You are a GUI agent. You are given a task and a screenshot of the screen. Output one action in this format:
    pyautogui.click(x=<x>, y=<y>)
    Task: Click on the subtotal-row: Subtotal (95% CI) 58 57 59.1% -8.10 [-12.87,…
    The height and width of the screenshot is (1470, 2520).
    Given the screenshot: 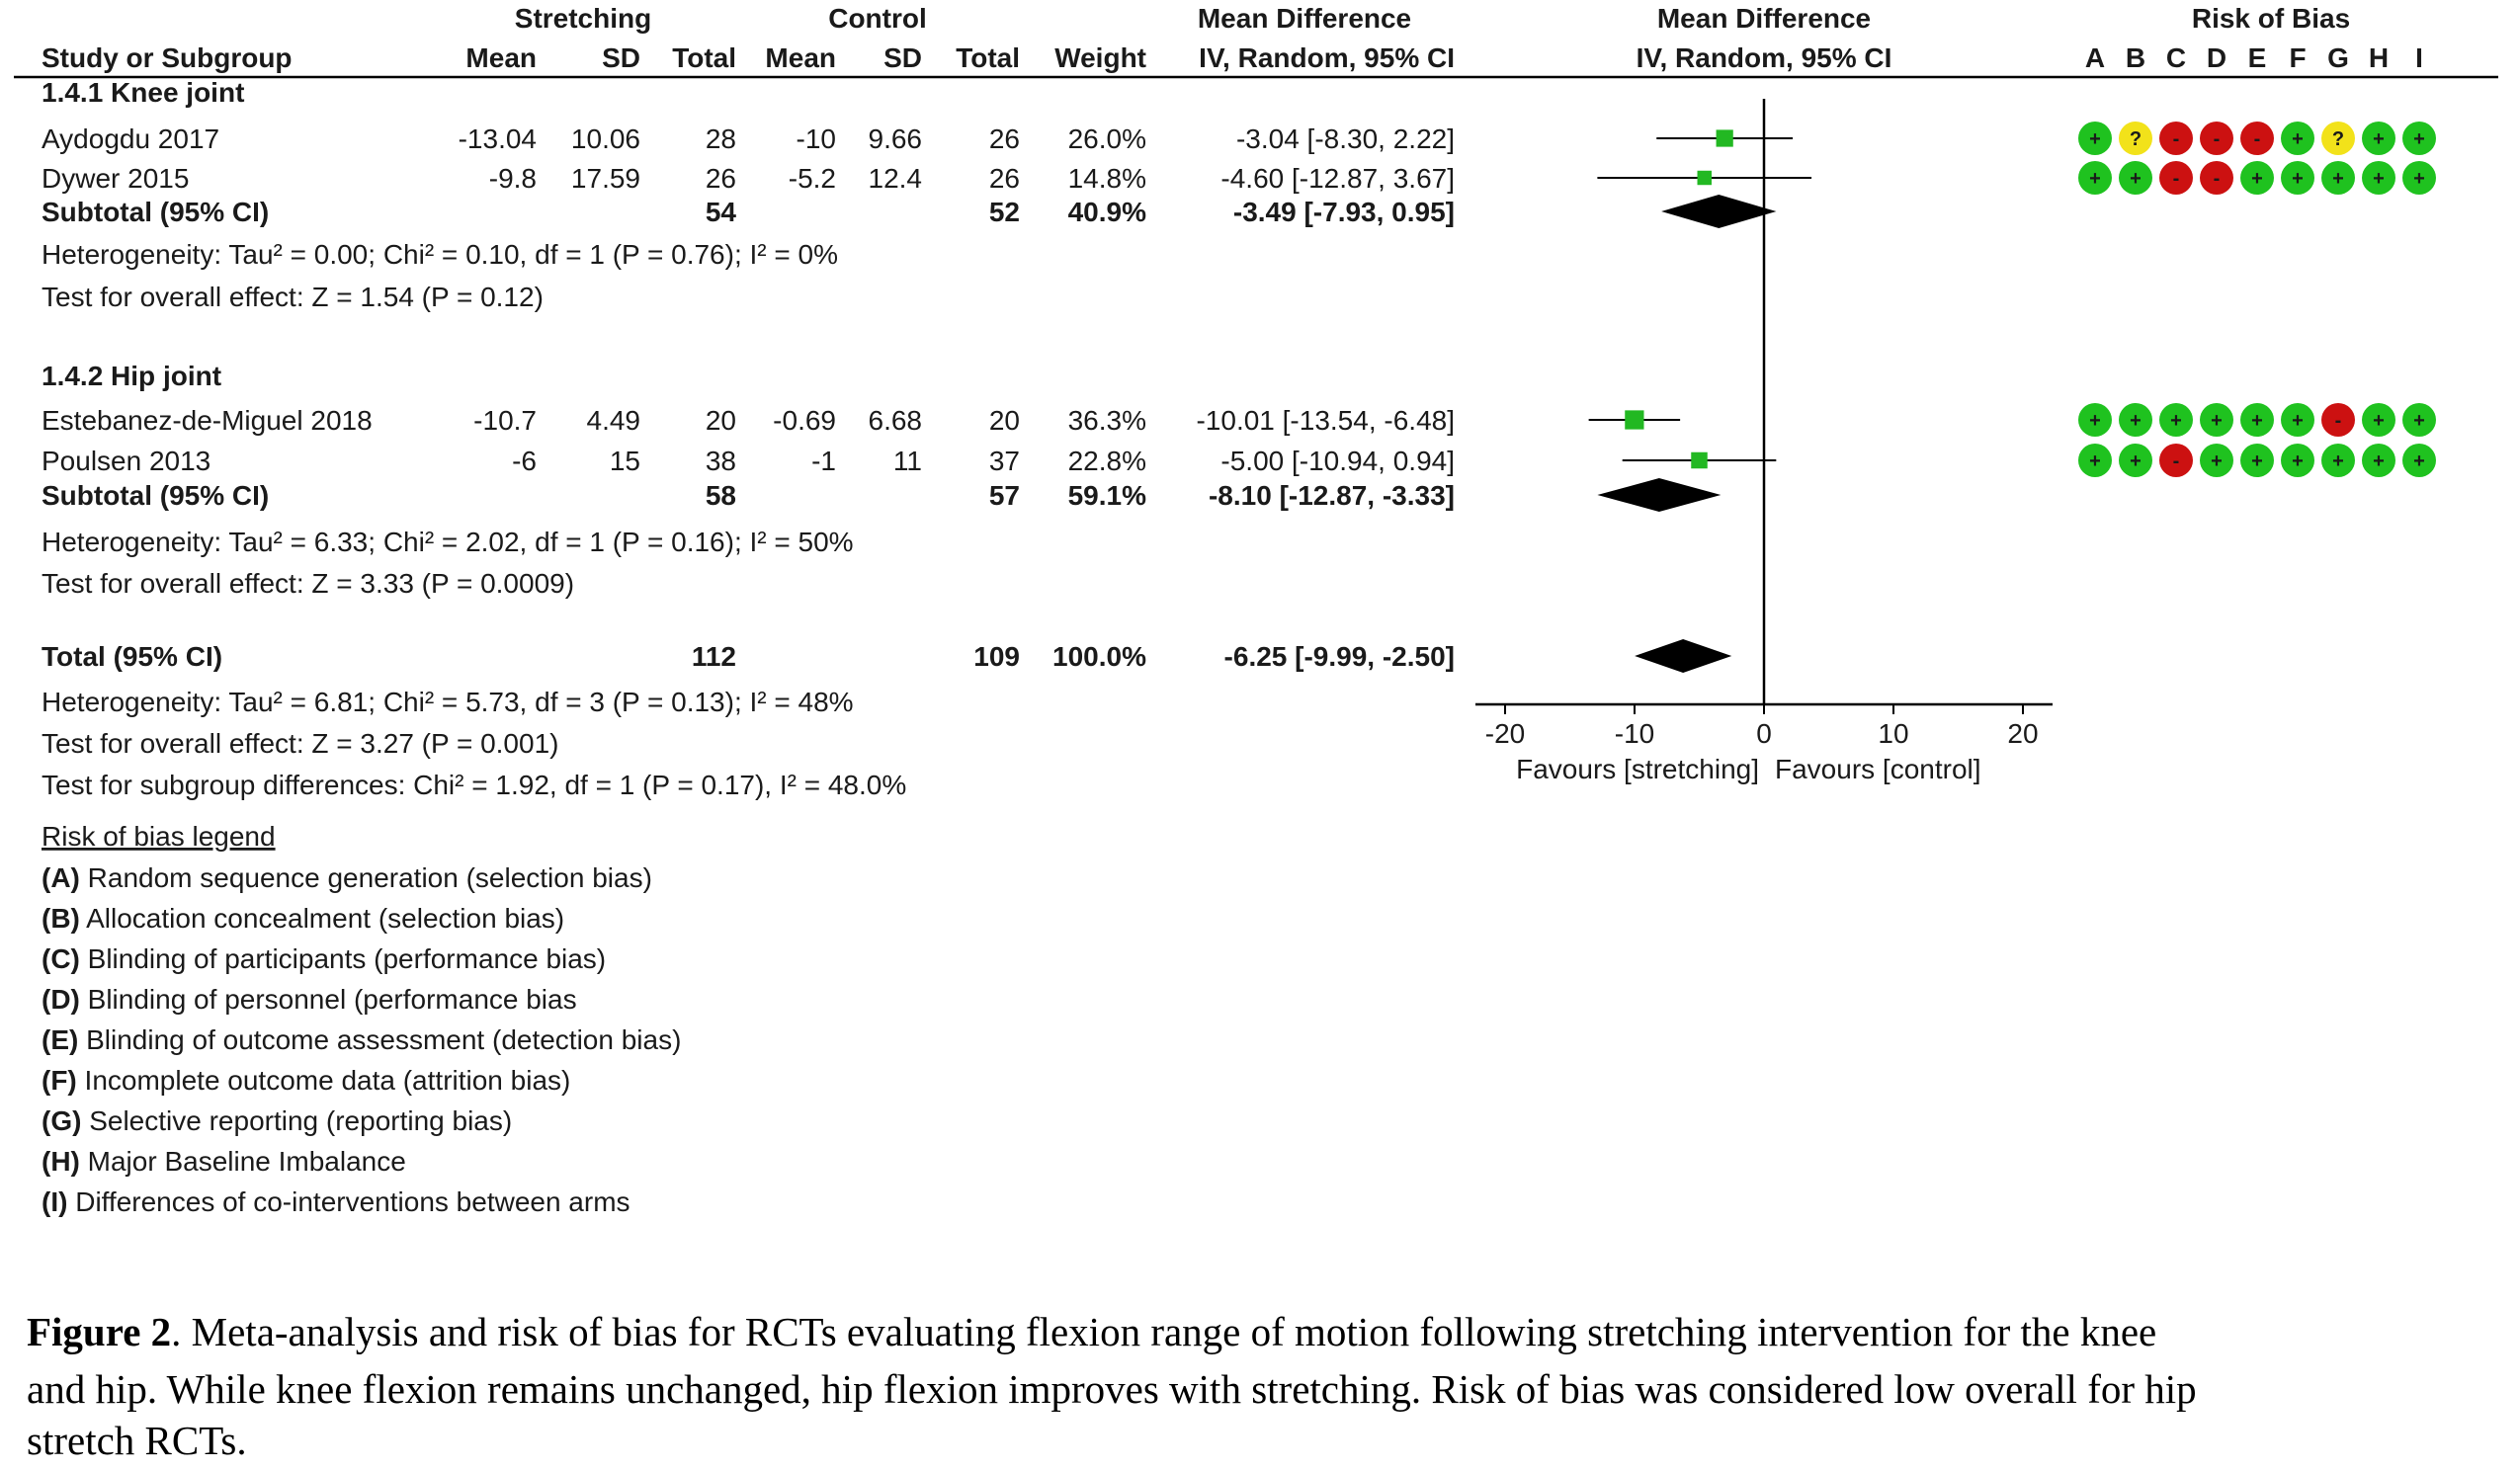 What is the action you would take?
    pyautogui.click(x=748, y=495)
    